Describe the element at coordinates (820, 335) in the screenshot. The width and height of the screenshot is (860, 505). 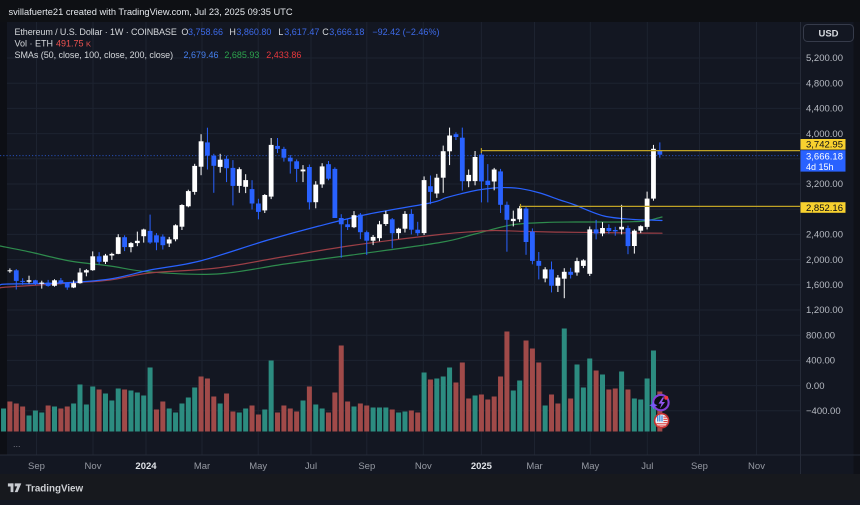
I see `svg-text: 800.00` at that location.